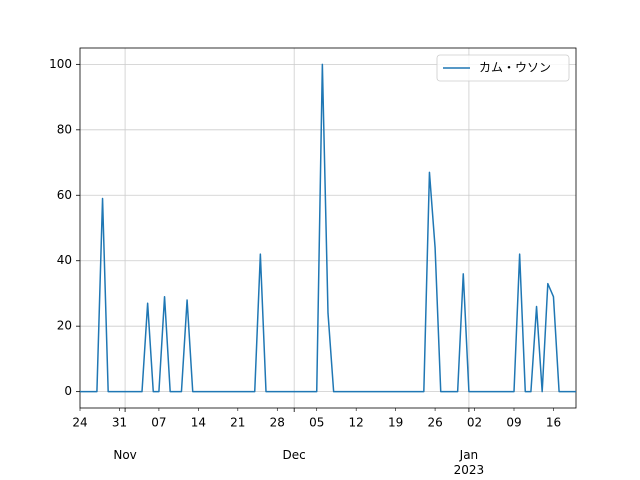 The height and width of the screenshot is (480, 640). What do you see at coordinates (64, 129) in the screenshot?
I see `y-tick-label: 80` at bounding box center [64, 129].